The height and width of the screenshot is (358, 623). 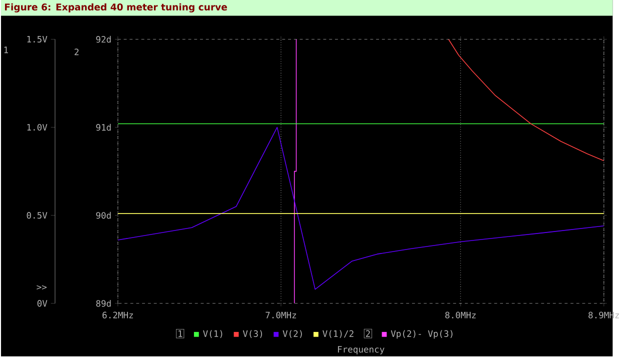 What do you see at coordinates (103, 39) in the screenshot?
I see `y2-tick-label: 92d` at bounding box center [103, 39].